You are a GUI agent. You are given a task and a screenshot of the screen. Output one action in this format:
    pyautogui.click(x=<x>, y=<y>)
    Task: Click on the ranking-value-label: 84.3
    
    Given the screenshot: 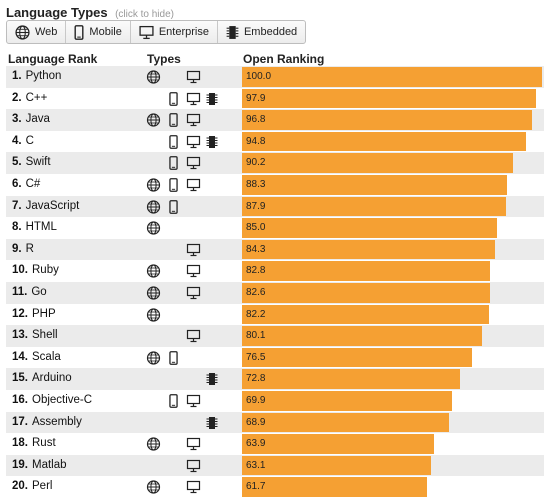 What is the action you would take?
    pyautogui.click(x=256, y=249)
    